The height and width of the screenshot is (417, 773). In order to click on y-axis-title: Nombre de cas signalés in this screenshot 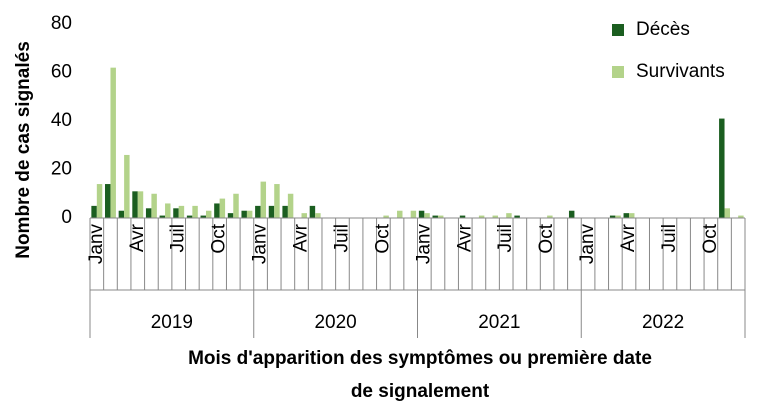, I will do `click(23, 150)`.